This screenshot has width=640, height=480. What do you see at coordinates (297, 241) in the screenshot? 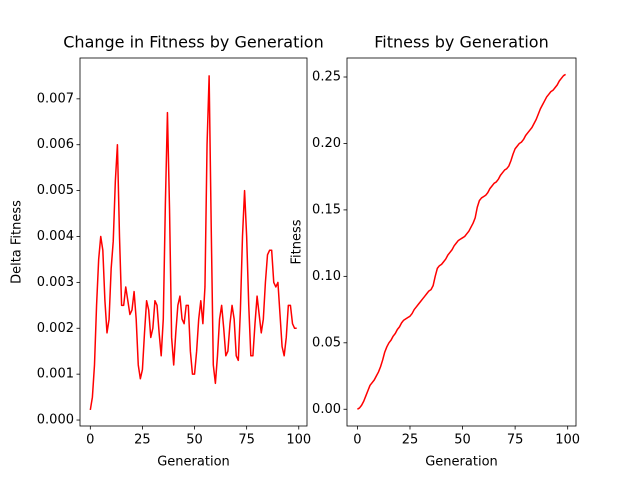
I see `y-axis-label: Fitness` at bounding box center [297, 241].